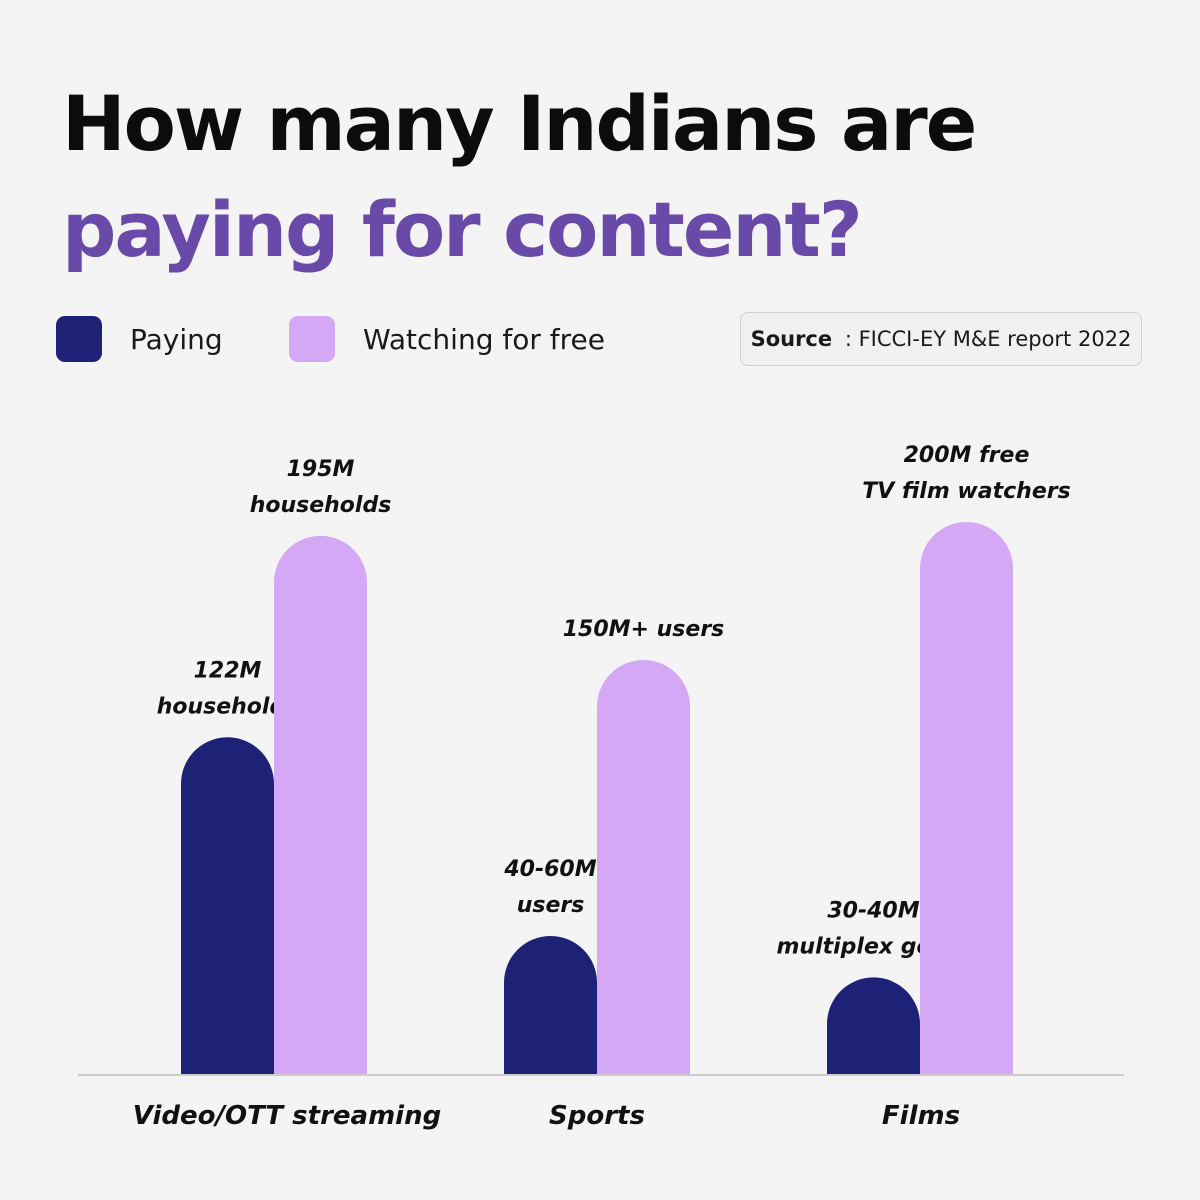  What do you see at coordinates (921, 1116) in the screenshot?
I see `category-label-2: Films` at bounding box center [921, 1116].